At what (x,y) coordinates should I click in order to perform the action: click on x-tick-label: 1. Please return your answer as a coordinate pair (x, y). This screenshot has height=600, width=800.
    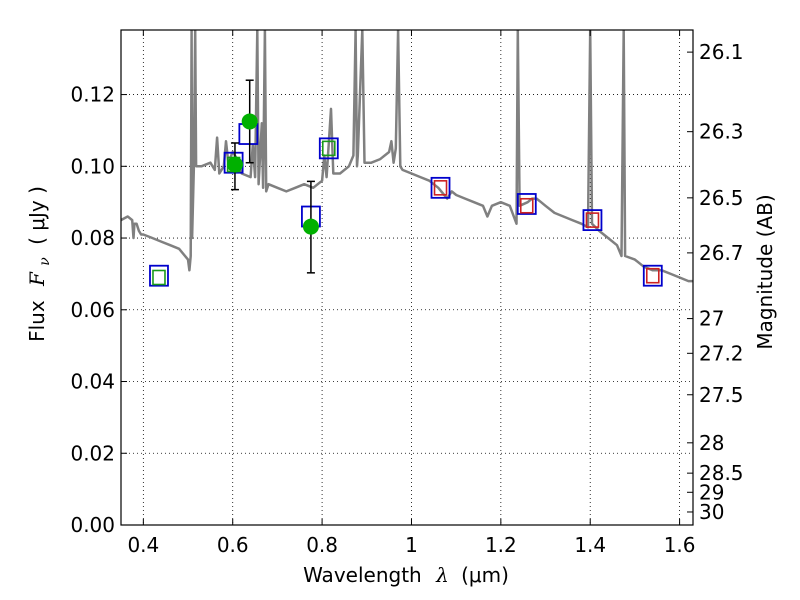
    Looking at the image, I should click on (411, 545).